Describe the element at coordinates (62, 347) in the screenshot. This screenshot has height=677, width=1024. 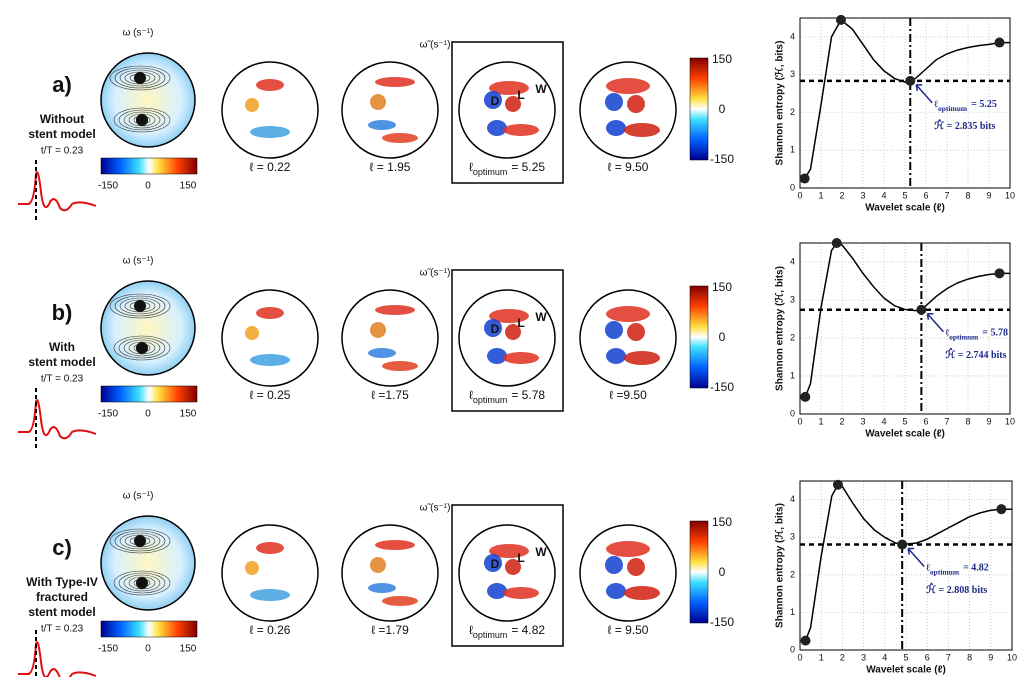
I see `model-name: With` at that location.